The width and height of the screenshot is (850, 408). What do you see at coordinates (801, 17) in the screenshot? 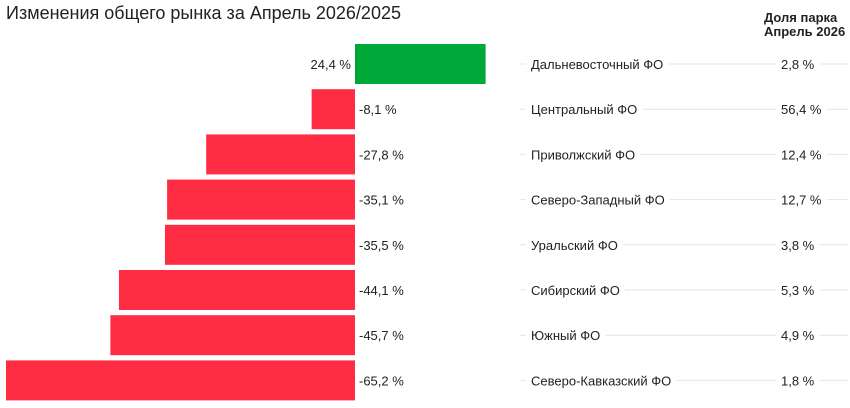
I see `share-header-line-1: Доля парка` at bounding box center [801, 17].